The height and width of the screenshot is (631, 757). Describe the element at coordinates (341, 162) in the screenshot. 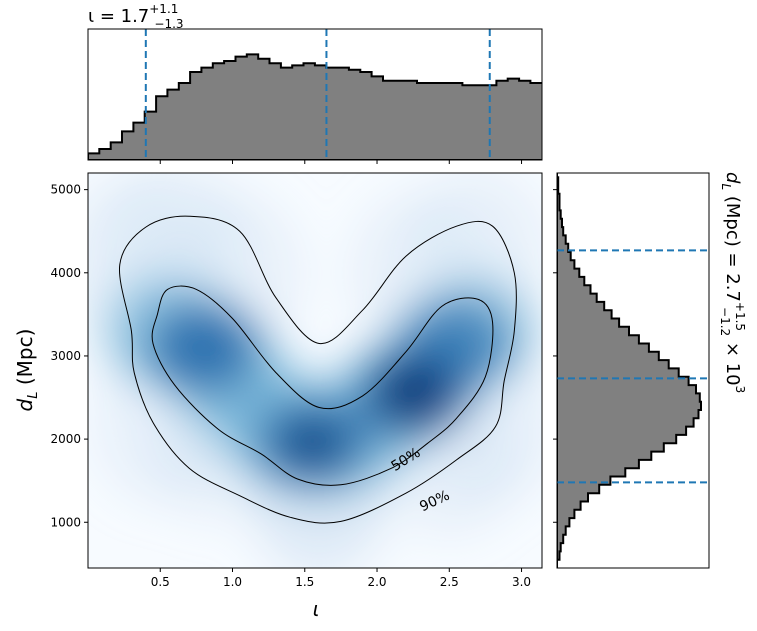

I see `top-x-ticks` at that location.